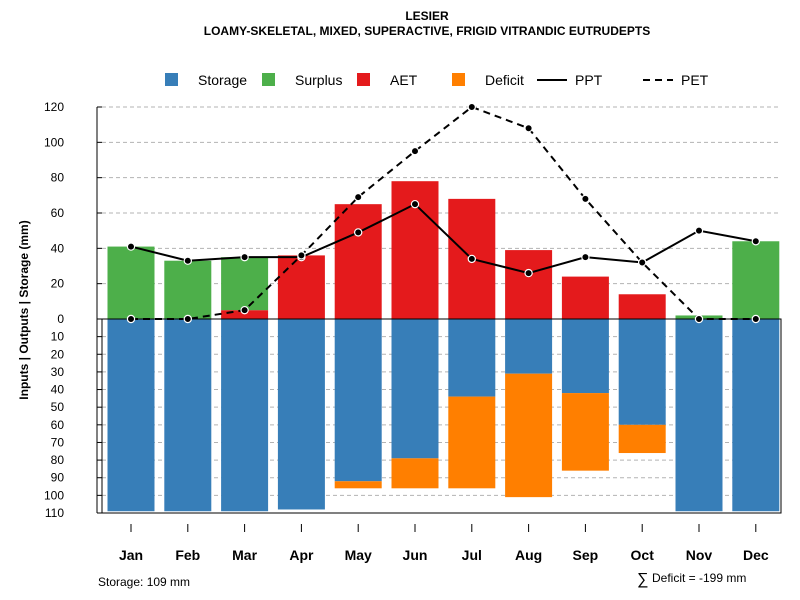 Image resolution: width=800 pixels, height=600 pixels. Describe the element at coordinates (404, 80) in the screenshot. I see `legend-label-aet: AET` at that location.